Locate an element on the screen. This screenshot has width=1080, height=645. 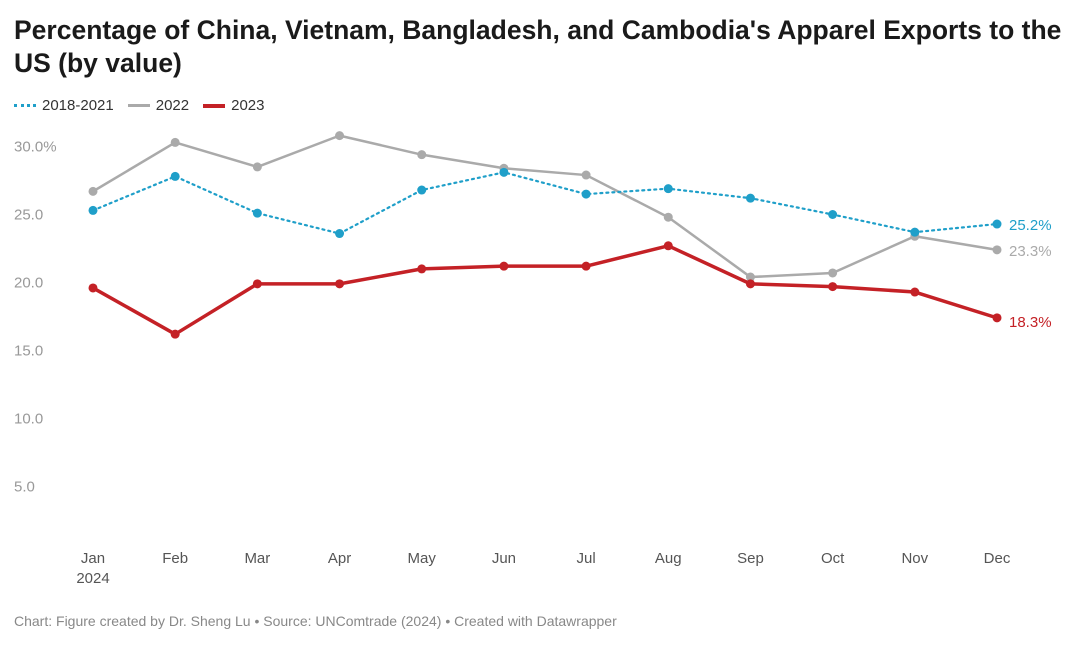
x-tick-label: Aug is located at coordinates (668, 558).